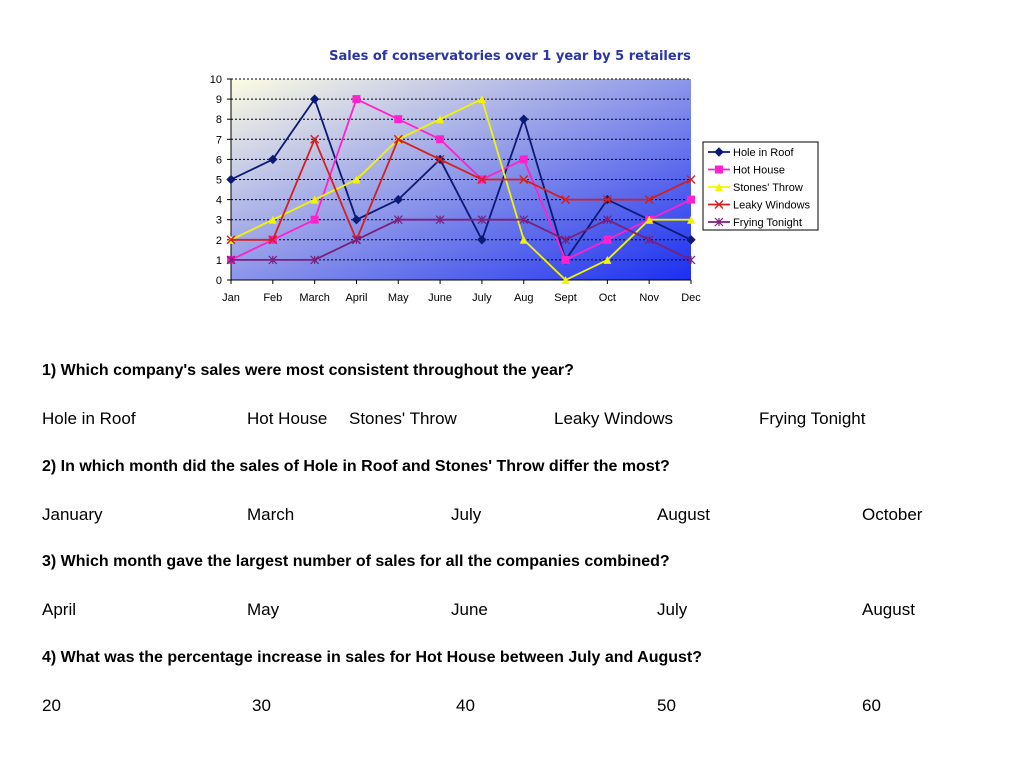 The height and width of the screenshot is (768, 1024). I want to click on legend-label: Hole in Roof, so click(763, 153).